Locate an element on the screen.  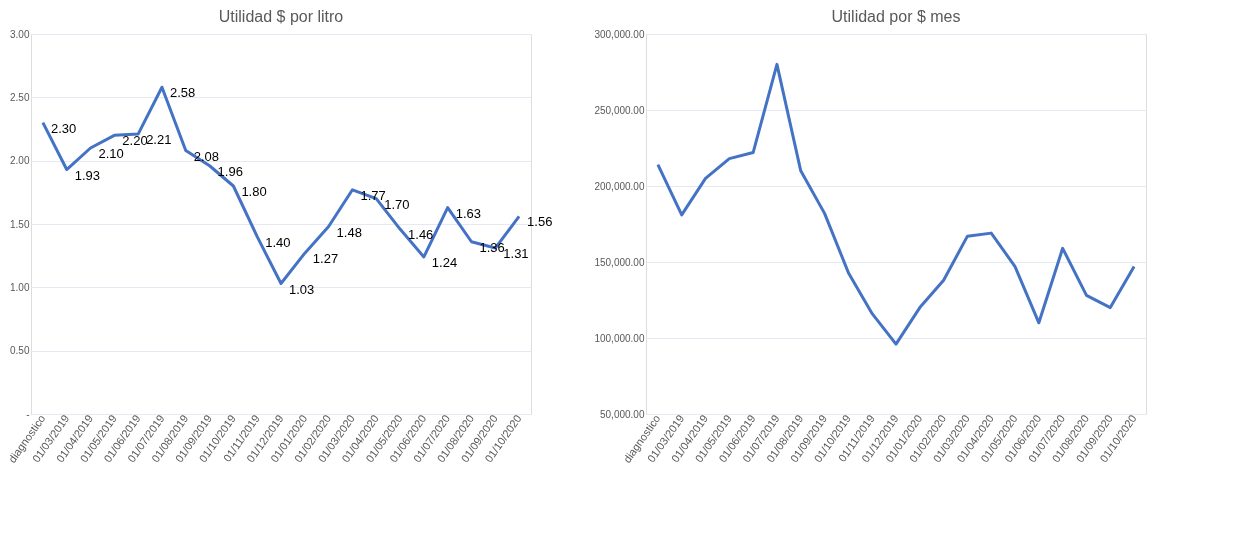
y-tick-label: 2.00 is located at coordinates (20, 161).